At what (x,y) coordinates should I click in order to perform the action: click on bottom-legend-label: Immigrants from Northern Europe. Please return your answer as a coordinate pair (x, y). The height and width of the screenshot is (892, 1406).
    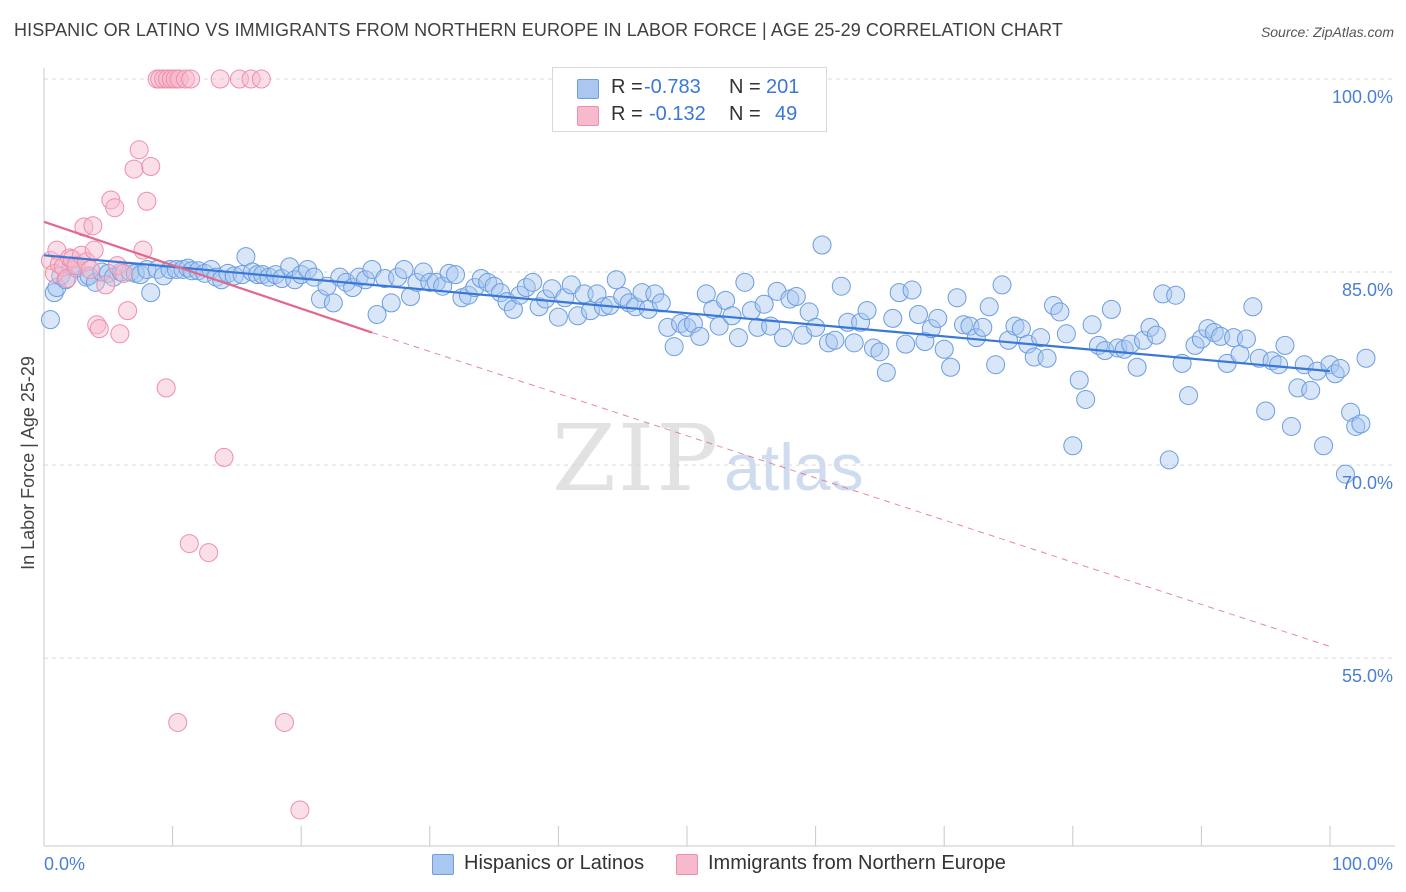
    Looking at the image, I should click on (857, 863).